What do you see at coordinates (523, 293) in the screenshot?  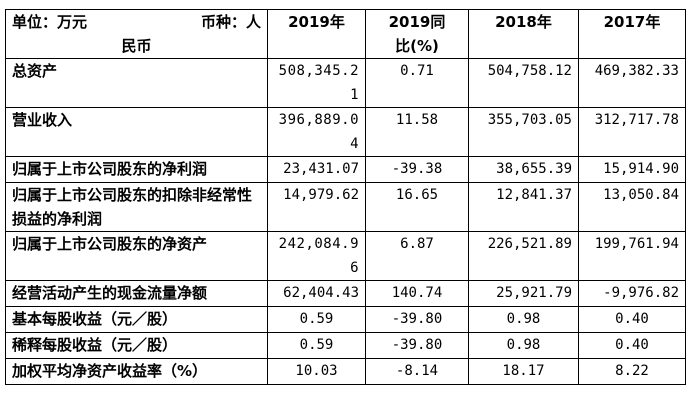 I see `value-2018: 25,921.79` at bounding box center [523, 293].